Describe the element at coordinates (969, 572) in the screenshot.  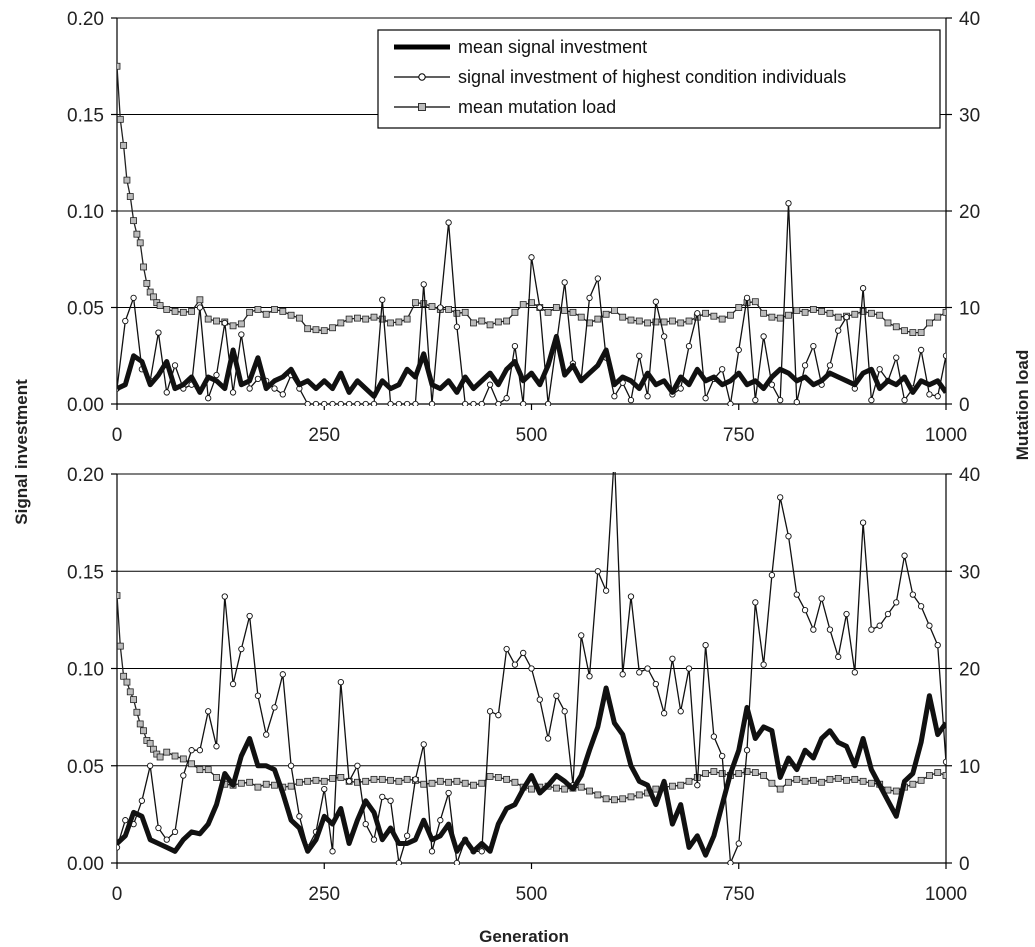
I see `bottom-y-right-tick-label: 30` at that location.